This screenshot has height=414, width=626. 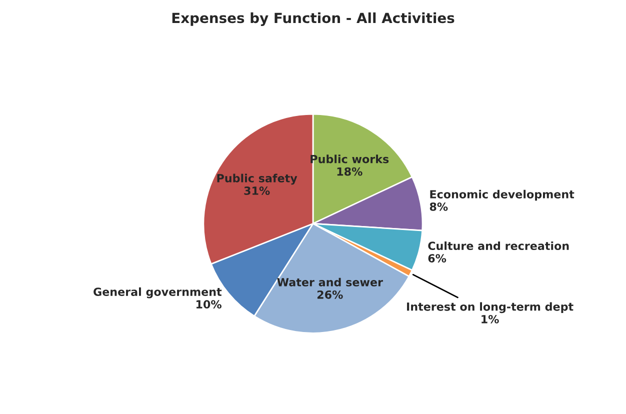 What do you see at coordinates (439, 206) in the screenshot?
I see `data-label: 8%` at bounding box center [439, 206].